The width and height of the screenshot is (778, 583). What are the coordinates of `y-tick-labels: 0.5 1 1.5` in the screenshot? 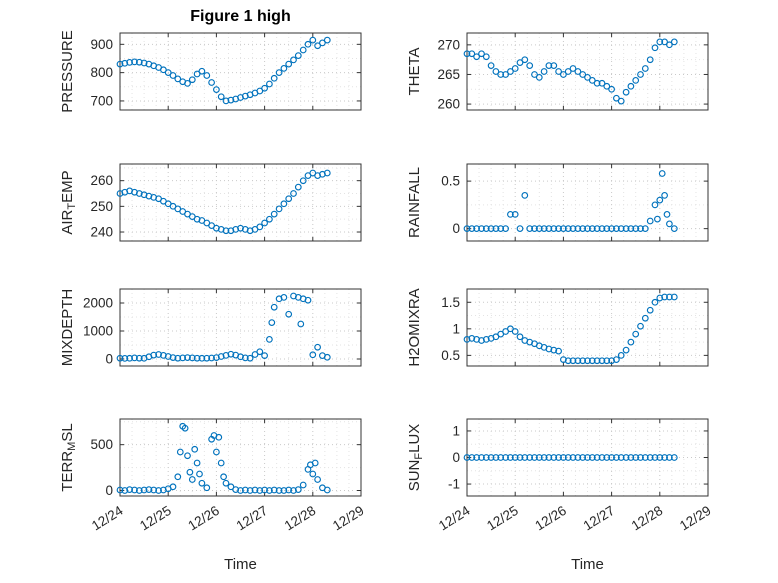 It's located at (450, 329).